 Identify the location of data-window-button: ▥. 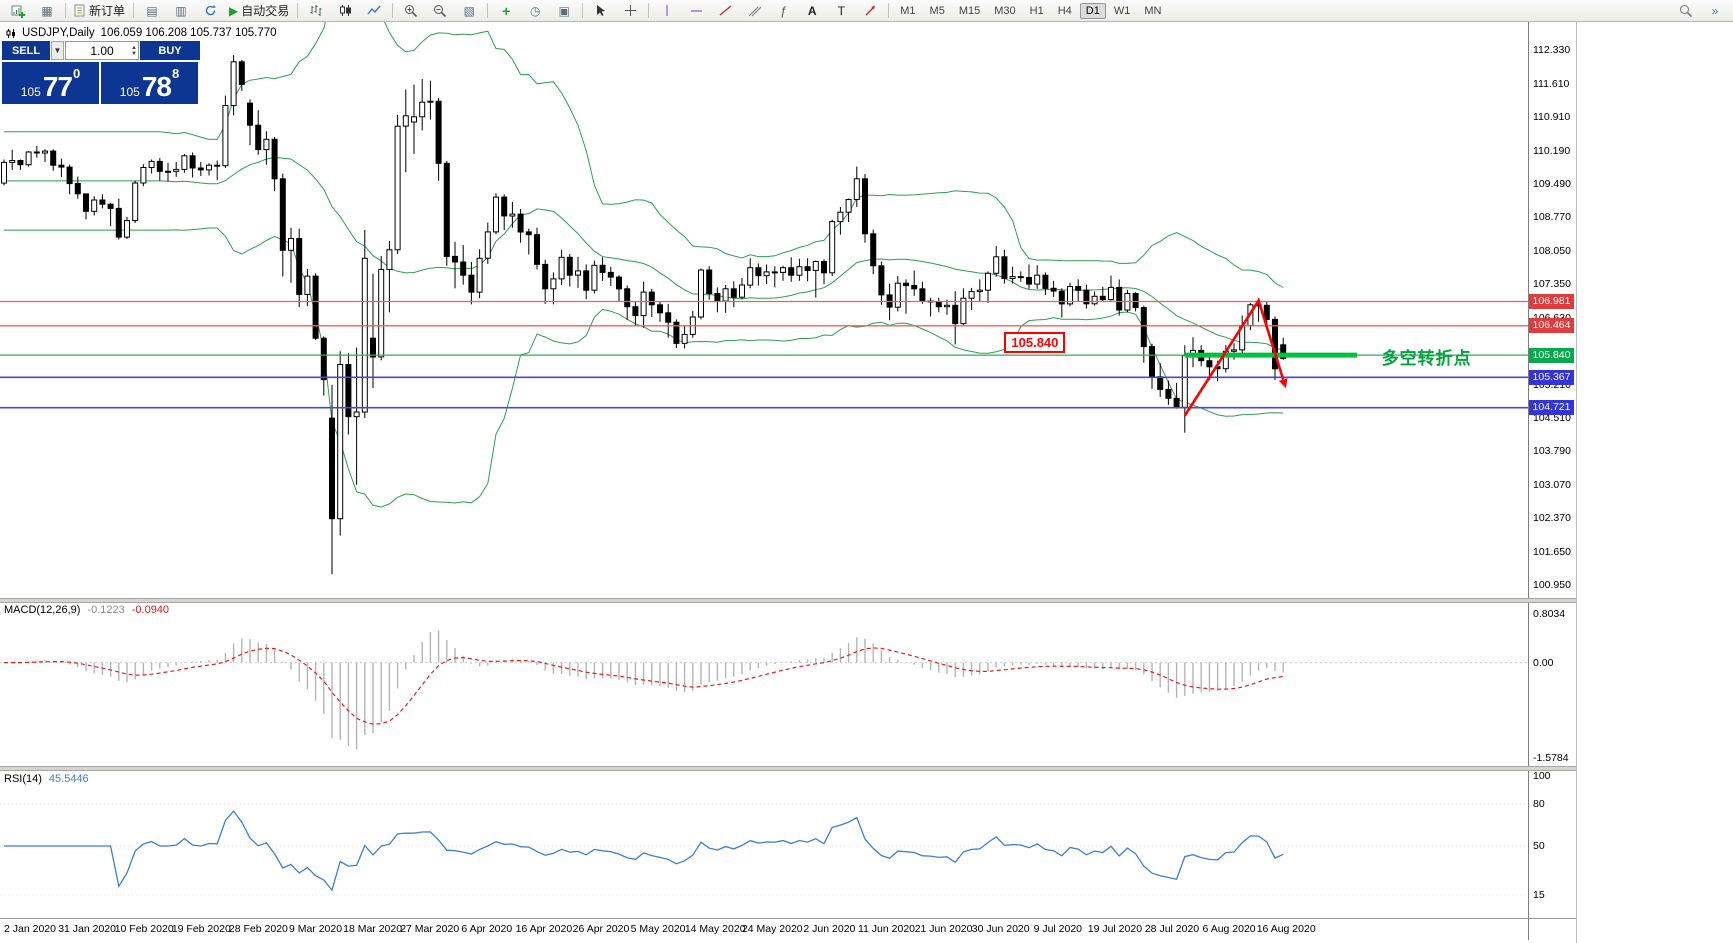
(181, 10).